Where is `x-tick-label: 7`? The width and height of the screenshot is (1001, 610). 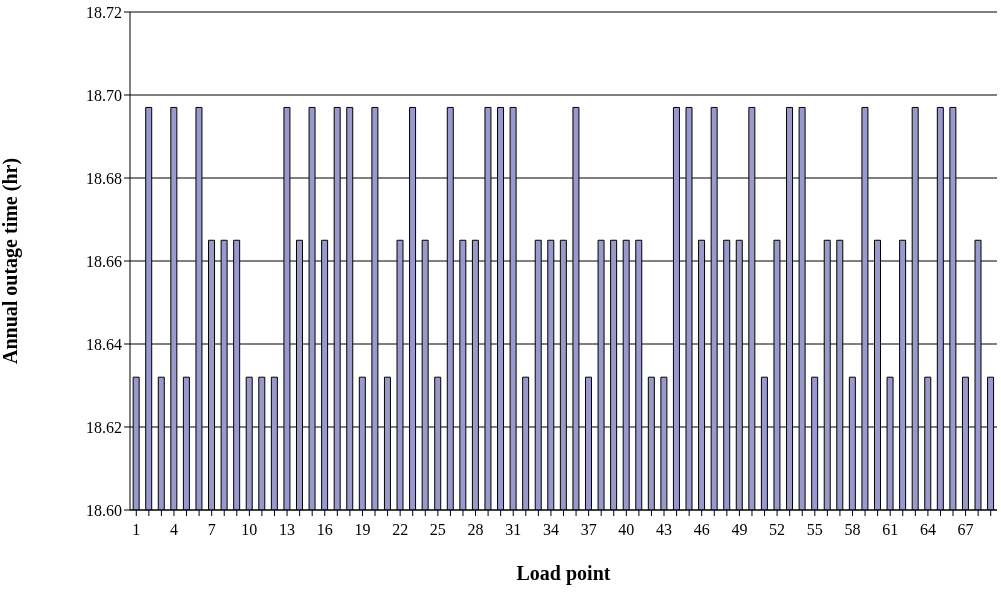 x-tick-label: 7 is located at coordinates (211, 530).